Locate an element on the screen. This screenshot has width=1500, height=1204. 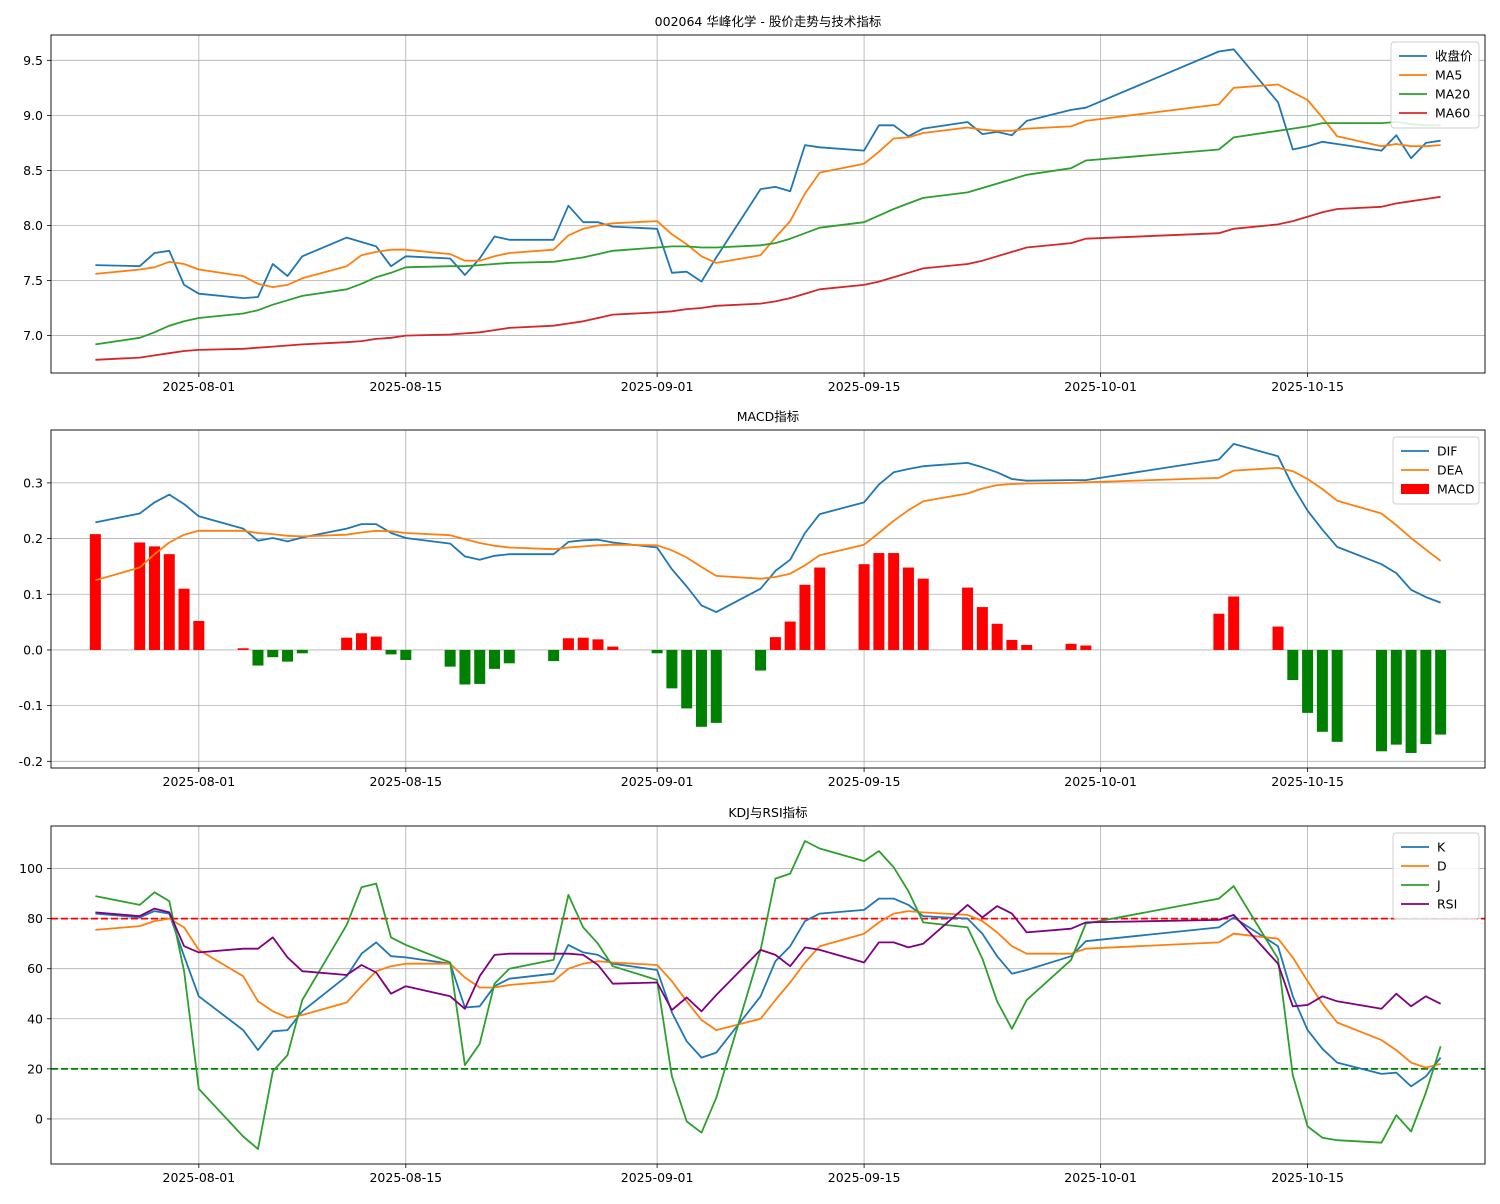
legend-swatch is located at coordinates (1415, 489).